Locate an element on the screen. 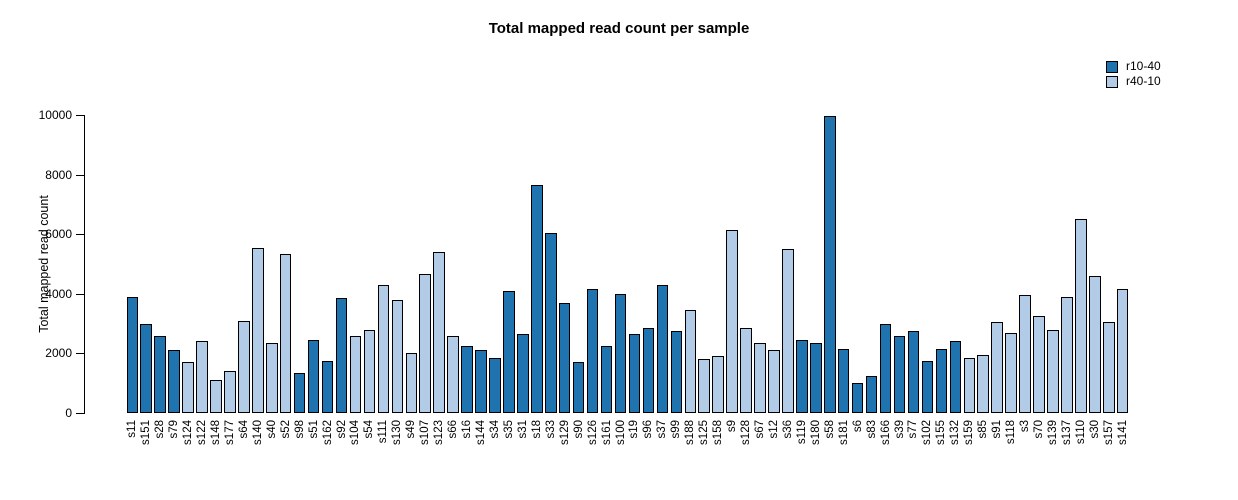 The image size is (1238, 500). x-tick-label: s118 is located at coordinates (1011, 432).